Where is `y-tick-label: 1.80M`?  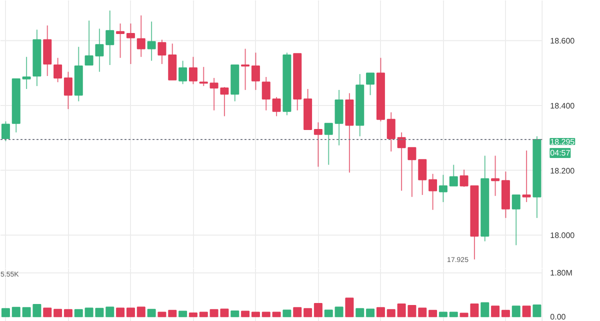 y-tick-label: 1.80M is located at coordinates (561, 273).